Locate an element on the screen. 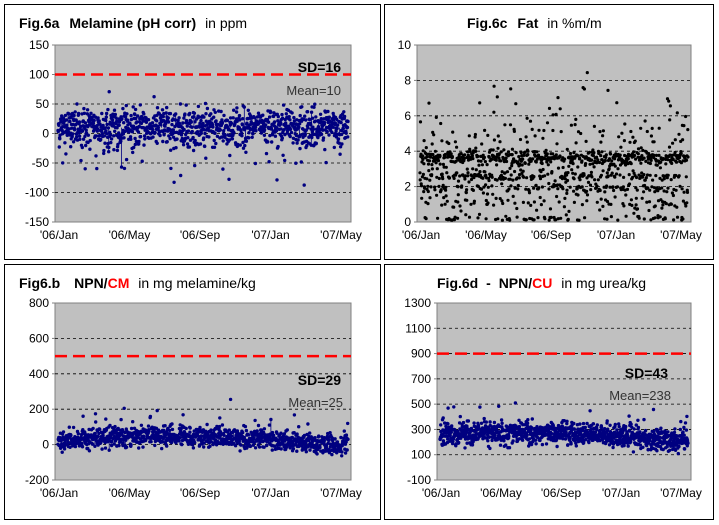 Image resolution: width=719 pixels, height=525 pixels. x-tick-labels: '06/Jan '06/May '06/Sep '07/Jan '07/May is located at coordinates (552, 235).